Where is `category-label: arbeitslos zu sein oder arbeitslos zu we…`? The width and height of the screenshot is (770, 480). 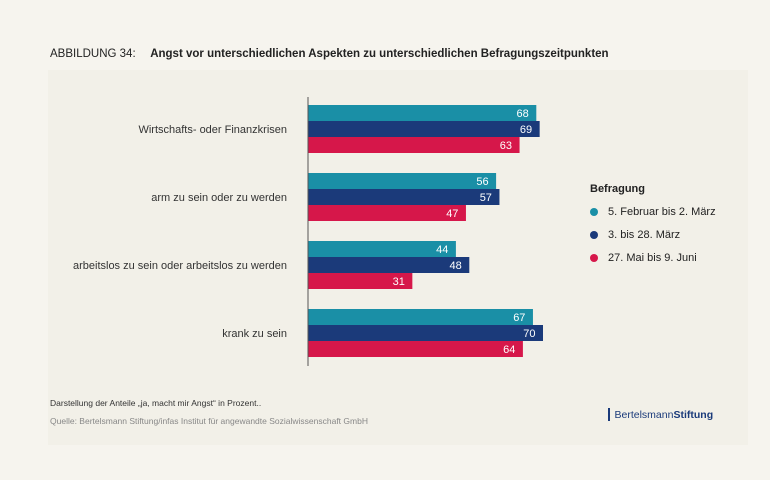
category-label: arbeitslos zu sein oder arbeitslos zu we… is located at coordinates (180, 266).